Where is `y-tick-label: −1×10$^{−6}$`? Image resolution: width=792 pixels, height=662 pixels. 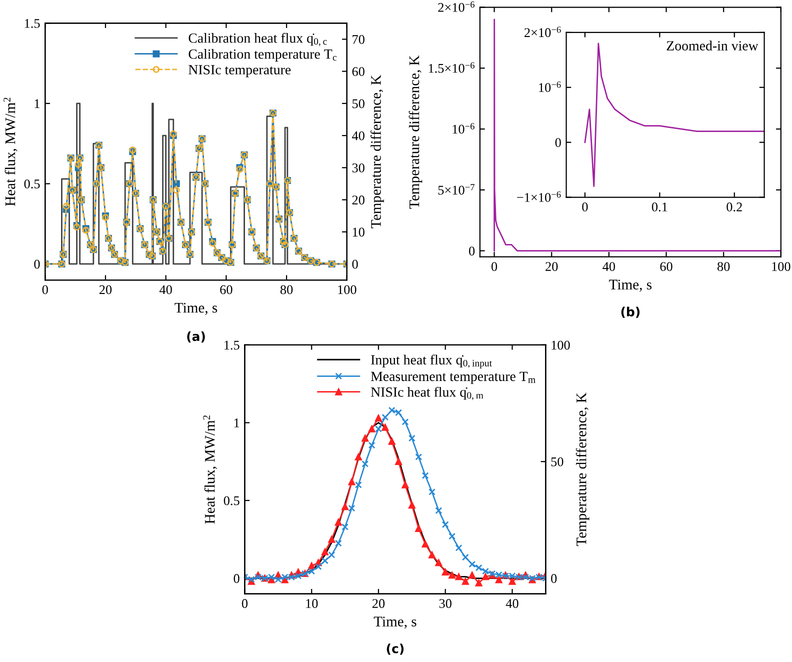
y-tick-label: −1×10$^{−6}$ is located at coordinates (539, 196).